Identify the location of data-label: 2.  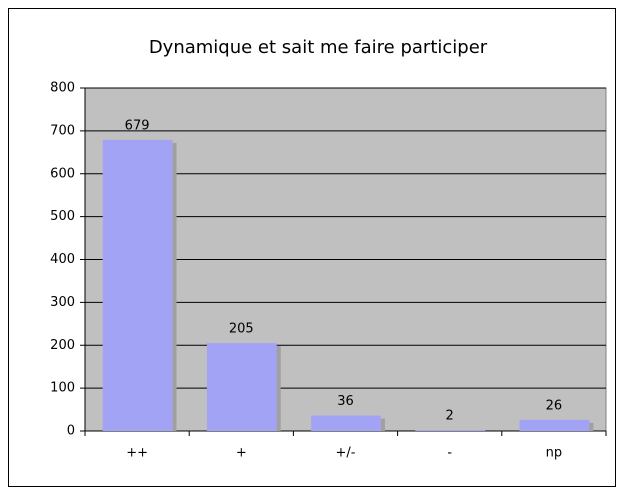
(450, 416).